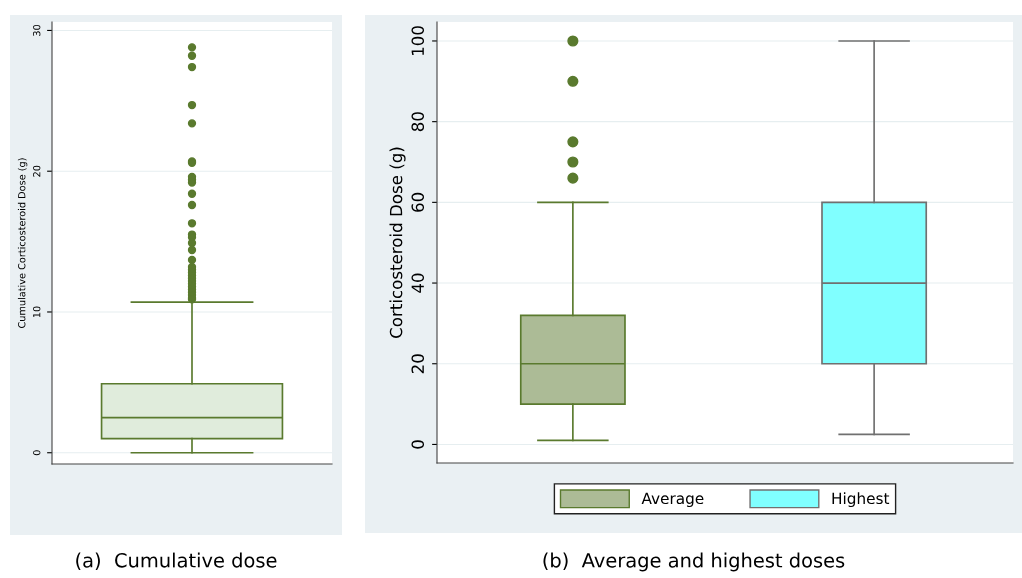 Image resolution: width=1022 pixels, height=578 pixels. I want to click on text: (b) Average and highest doses, so click(694, 562).